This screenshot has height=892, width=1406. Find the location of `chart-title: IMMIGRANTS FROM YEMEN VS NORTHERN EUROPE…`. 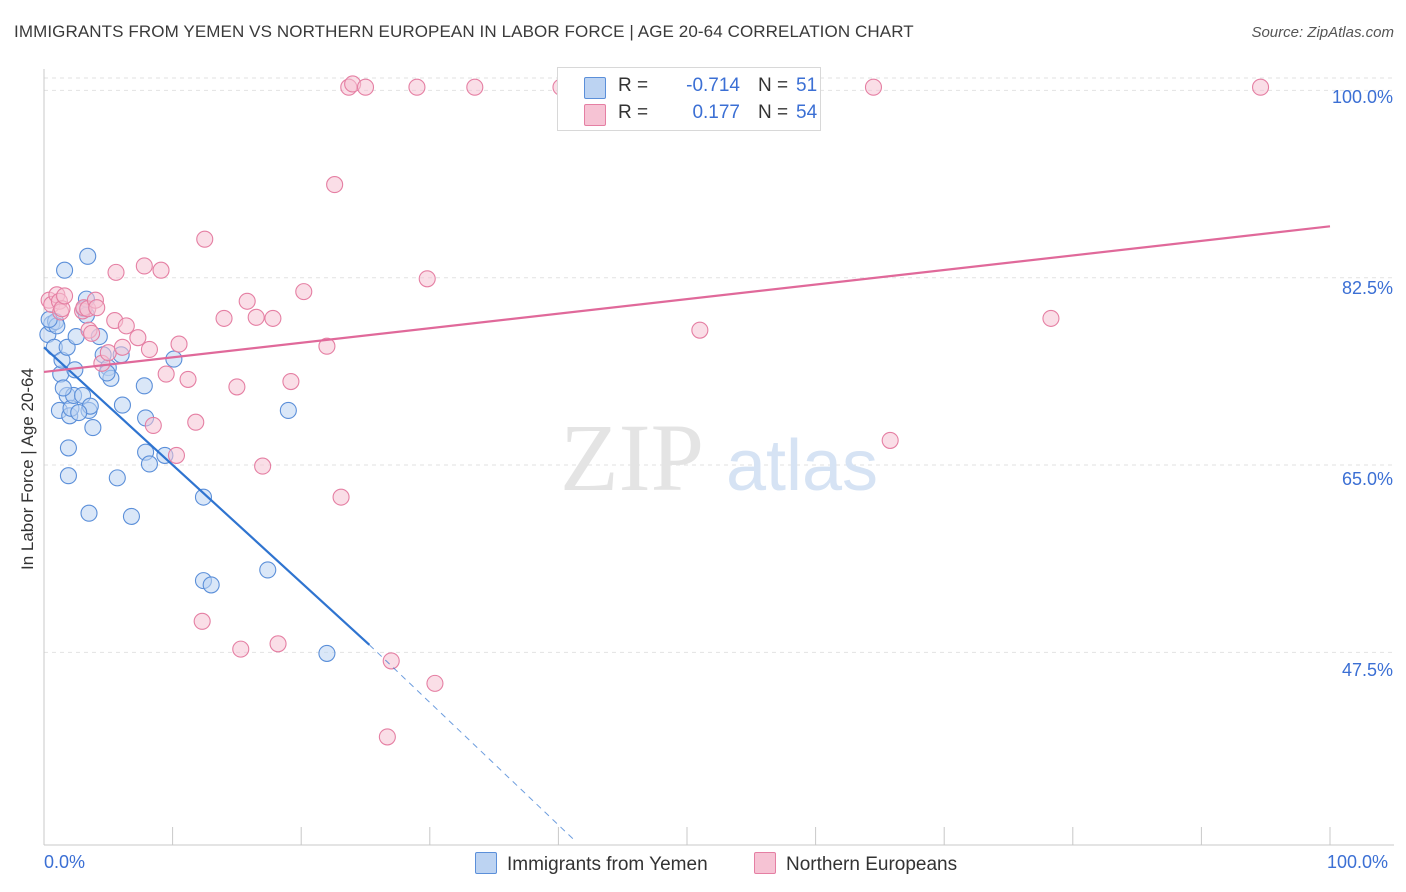

chart-title: IMMIGRANTS FROM YEMEN VS NORTHERN EUROPE… is located at coordinates (464, 31).